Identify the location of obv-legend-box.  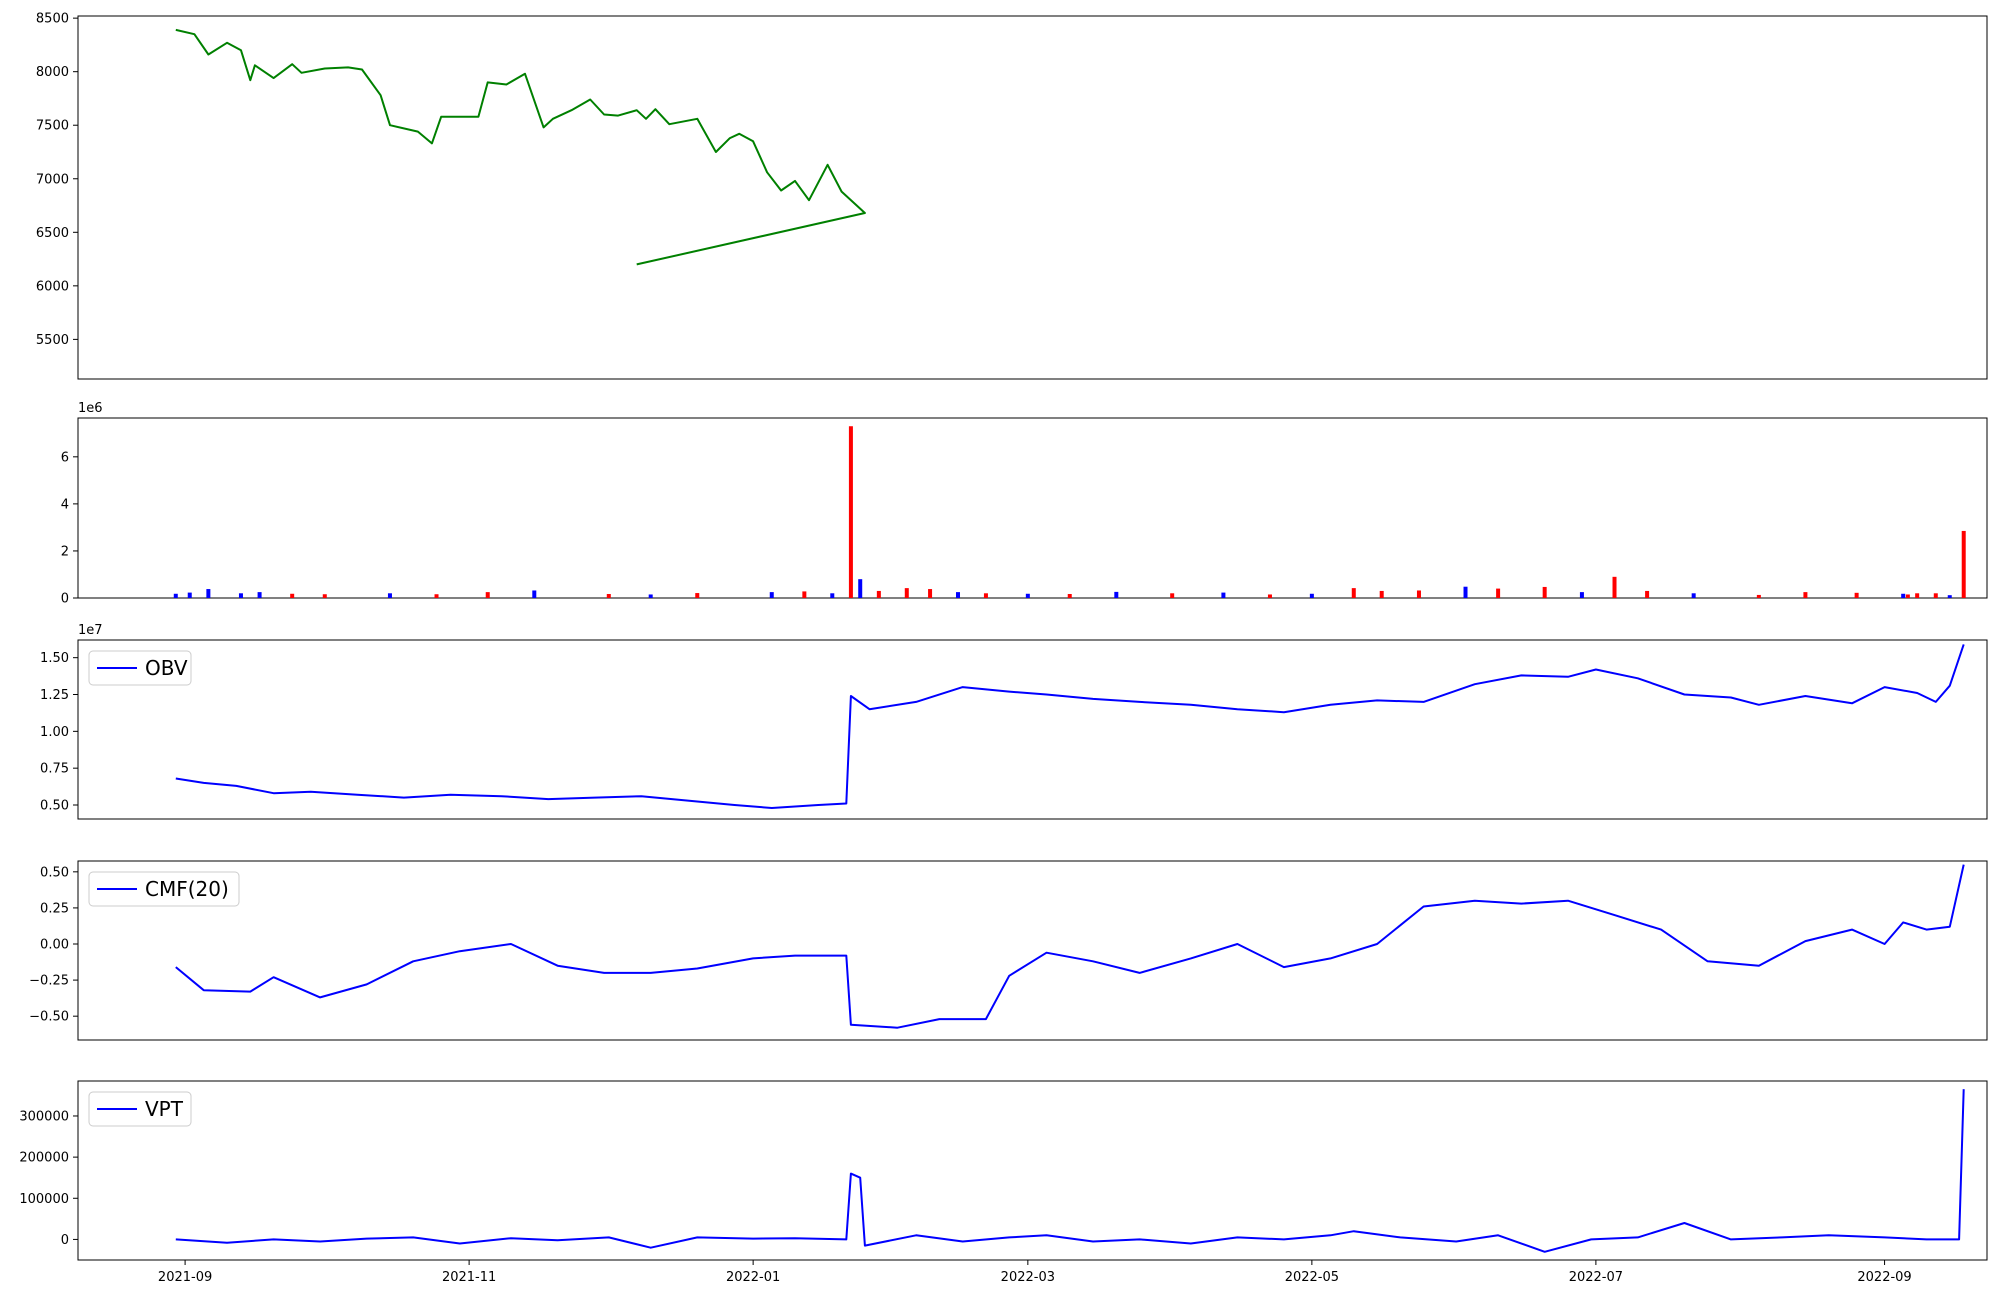
(140, 668).